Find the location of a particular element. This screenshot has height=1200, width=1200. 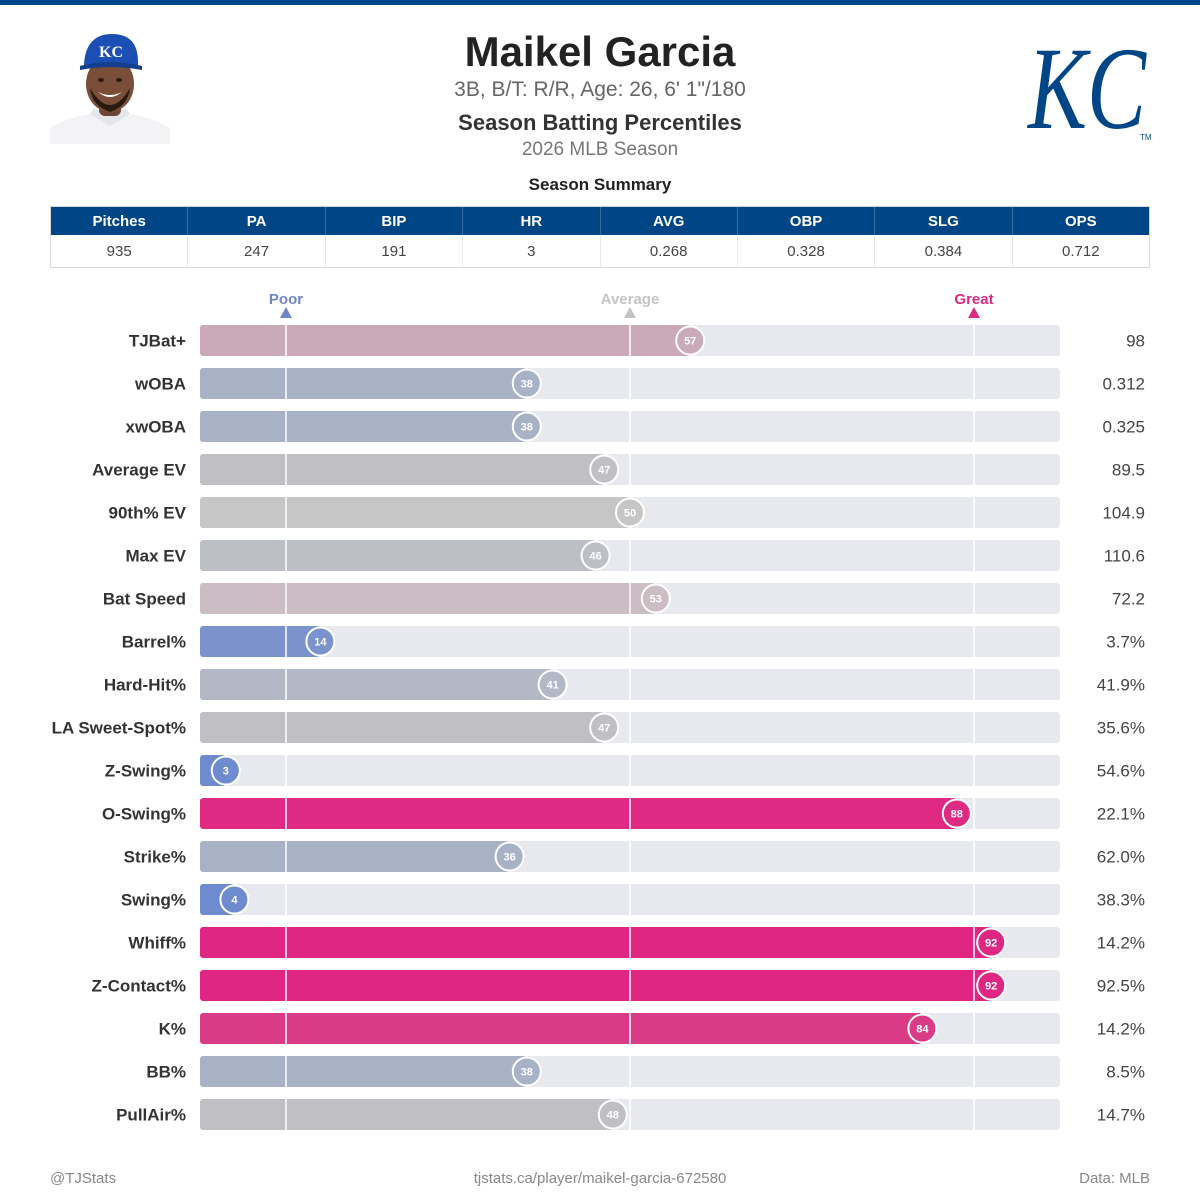

summary-header: OBP is located at coordinates (807, 221).